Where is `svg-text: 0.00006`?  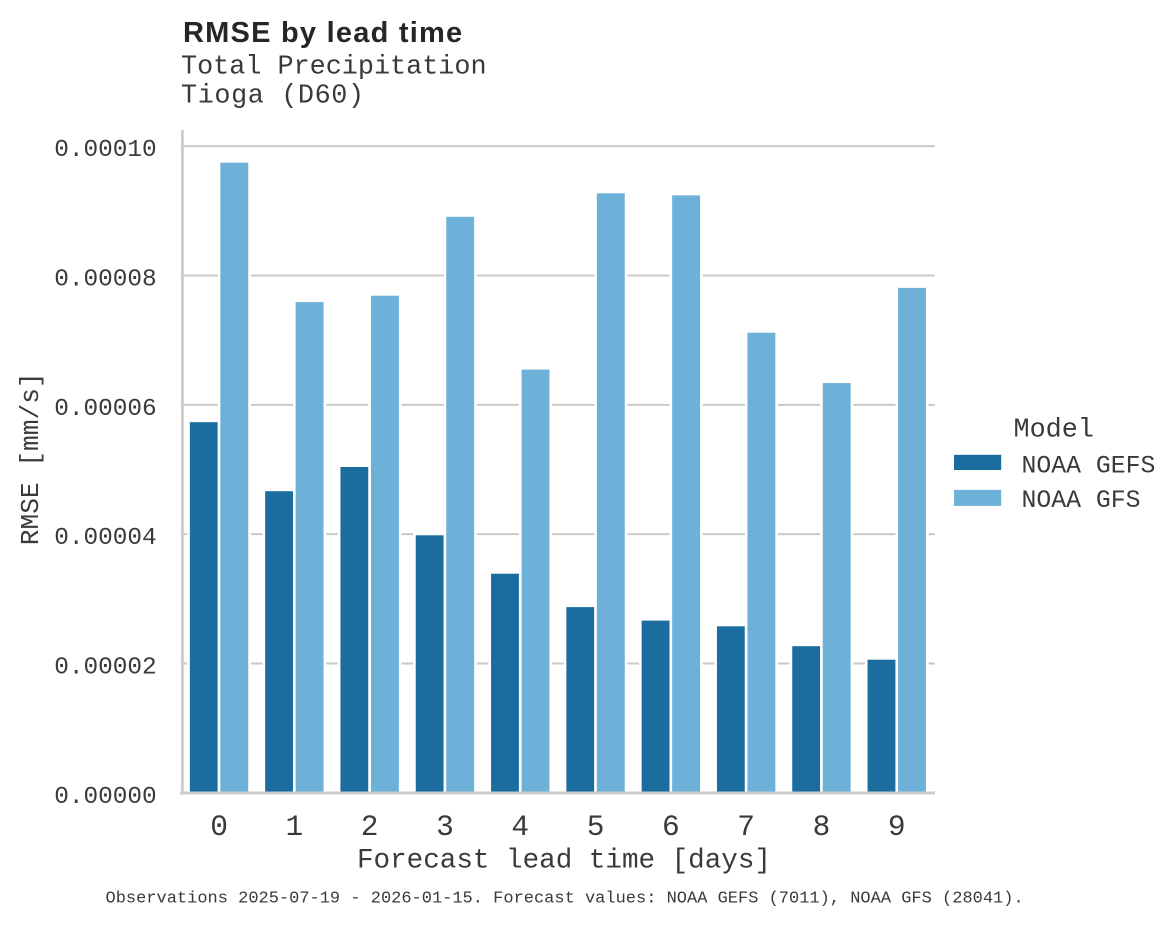 svg-text: 0.00006 is located at coordinates (105, 409).